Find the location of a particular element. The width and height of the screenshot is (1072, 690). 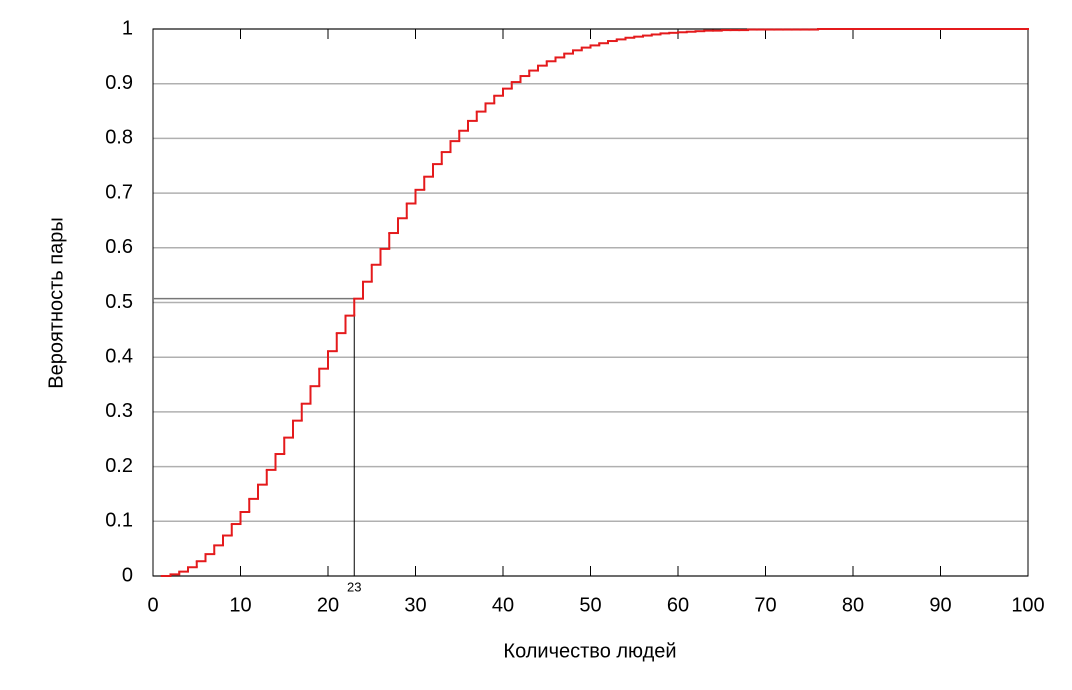

reference-label: 23 is located at coordinates (354, 586).